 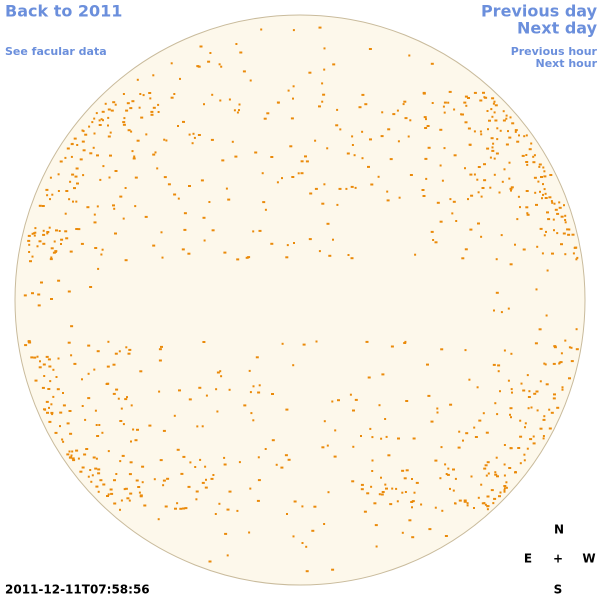 I want to click on back-link: Back to 2011, so click(x=63, y=11).